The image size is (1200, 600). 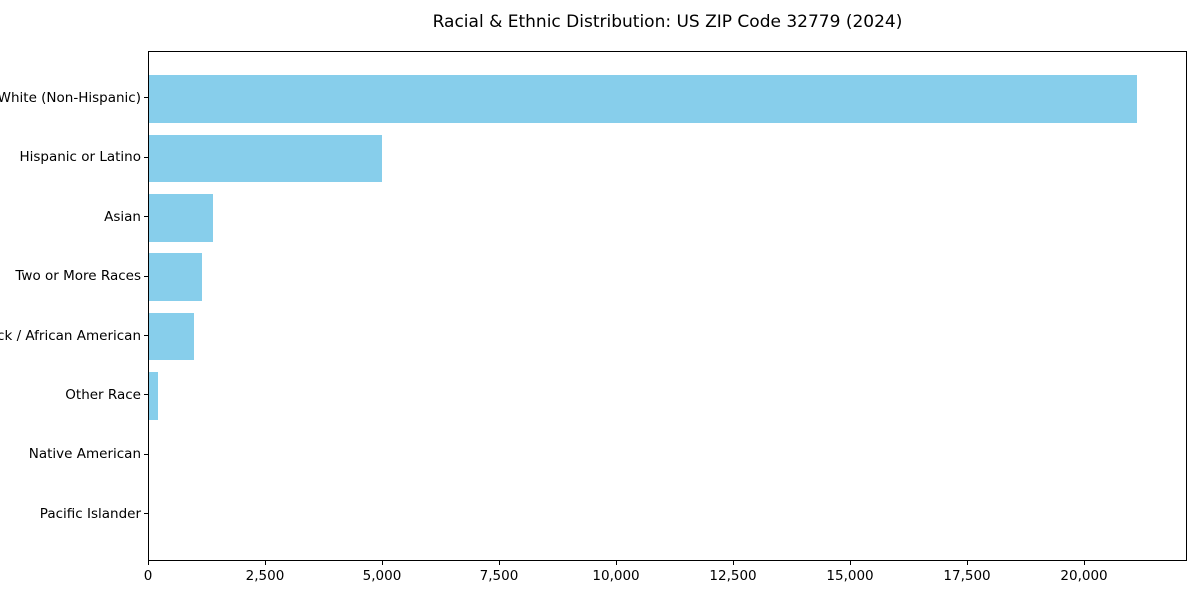 I want to click on x-tick-label: 10,000, so click(x=616, y=576).